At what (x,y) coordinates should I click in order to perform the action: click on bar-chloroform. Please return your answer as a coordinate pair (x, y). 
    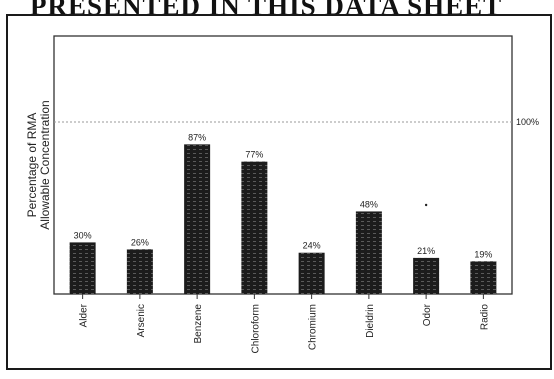
    Looking at the image, I should click on (254, 227).